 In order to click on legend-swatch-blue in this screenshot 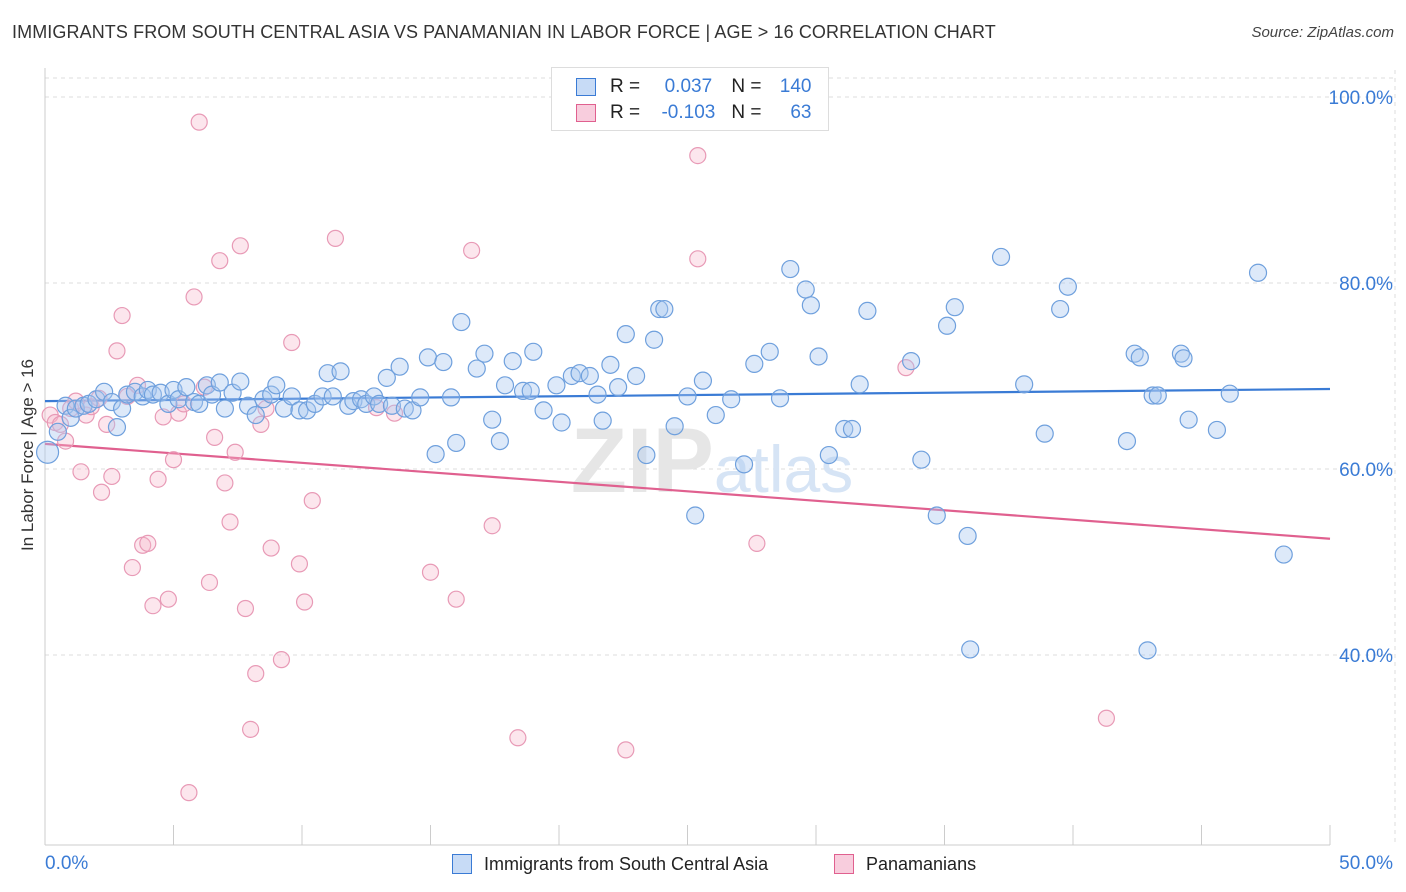, I will do `click(586, 87)`.